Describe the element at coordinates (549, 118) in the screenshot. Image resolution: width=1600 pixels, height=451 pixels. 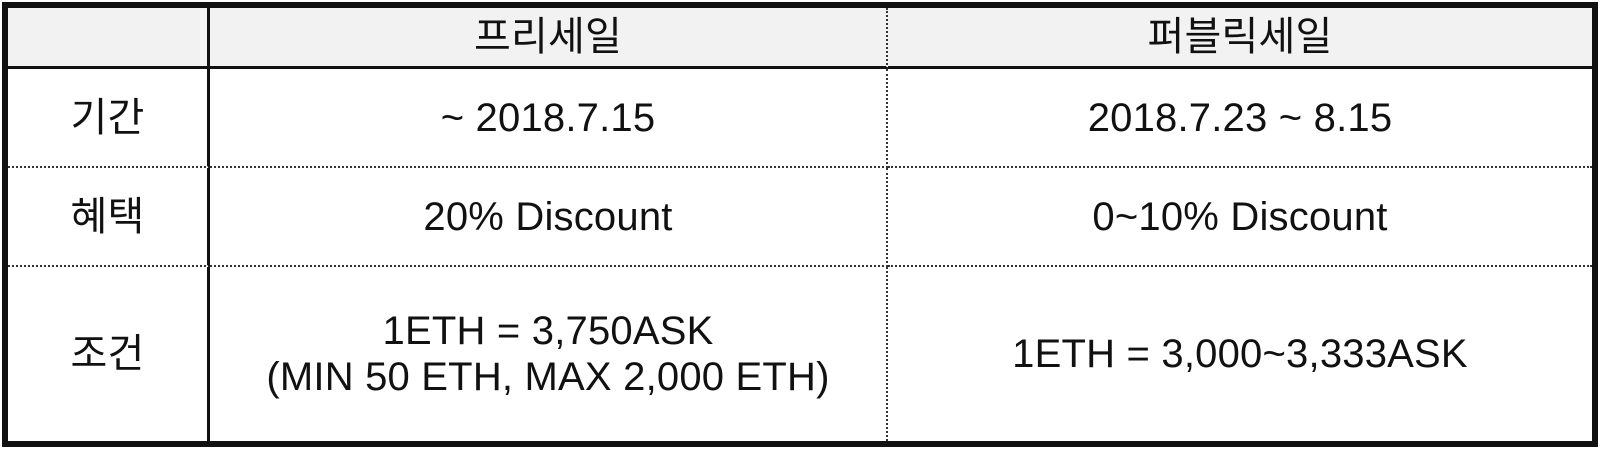
I see `presale-period: ~ 2018.7.15` at that location.